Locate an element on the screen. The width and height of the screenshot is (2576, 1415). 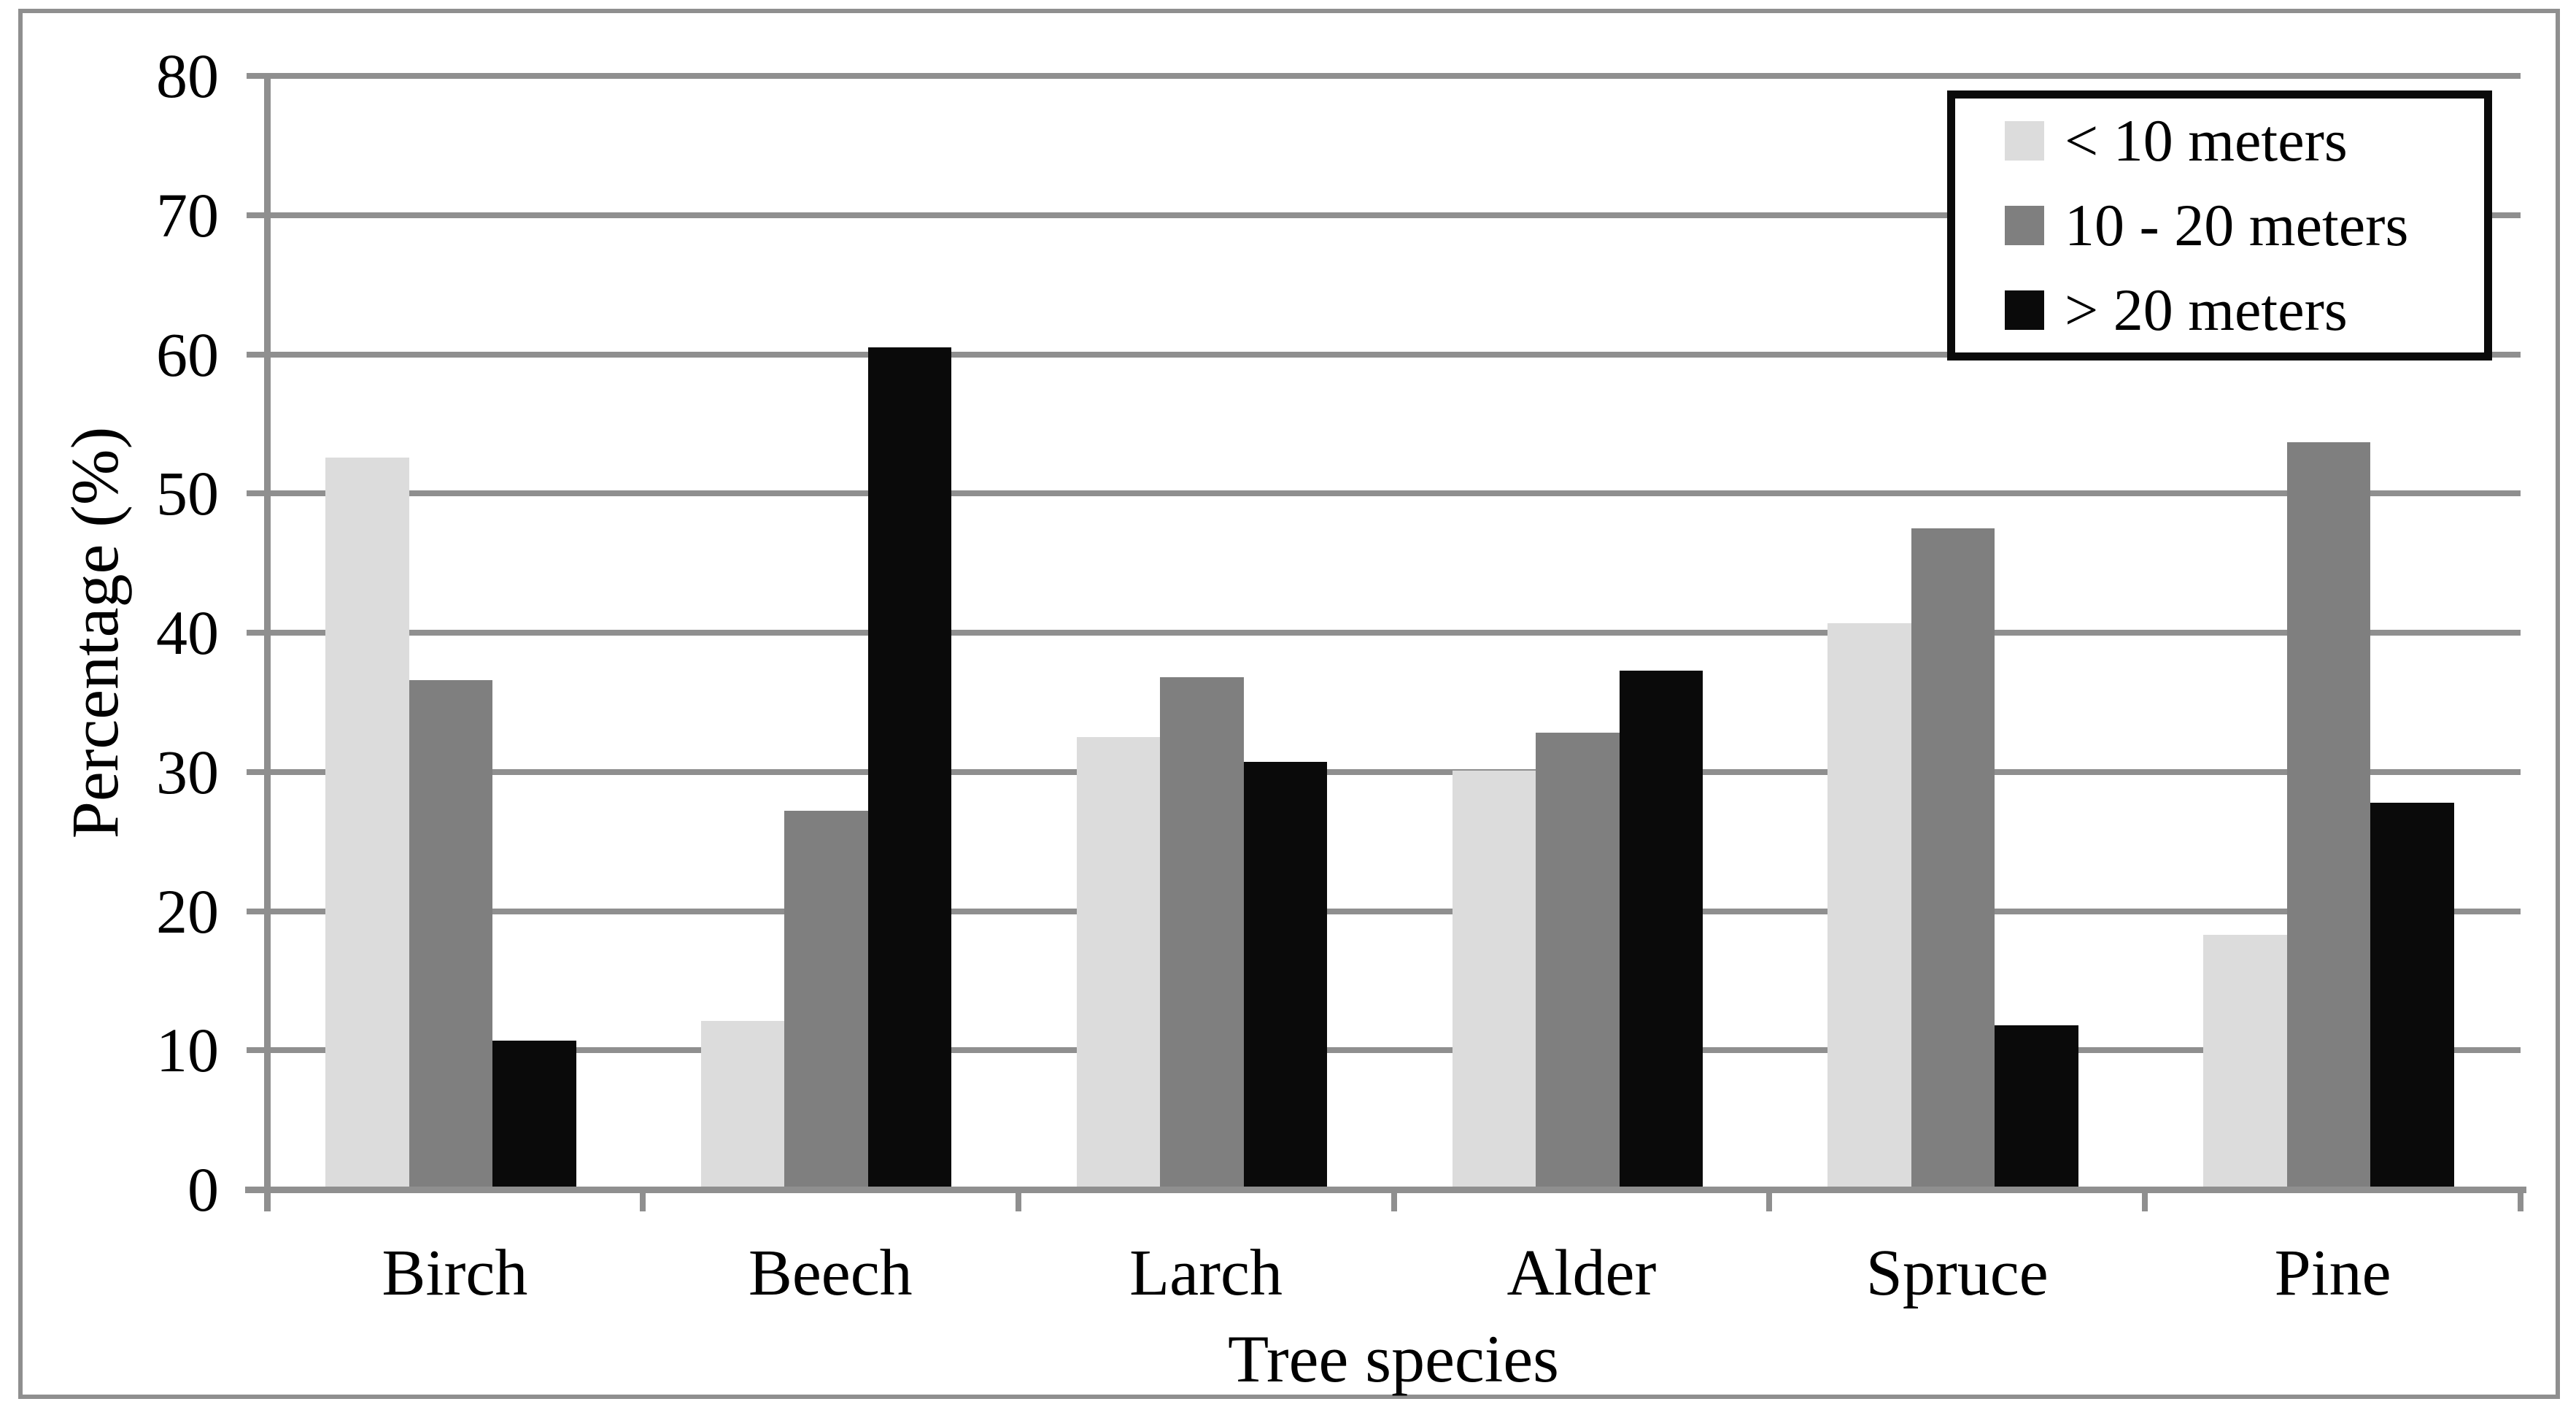
y-tick-label-10: 10 is located at coordinates (187, 1050).